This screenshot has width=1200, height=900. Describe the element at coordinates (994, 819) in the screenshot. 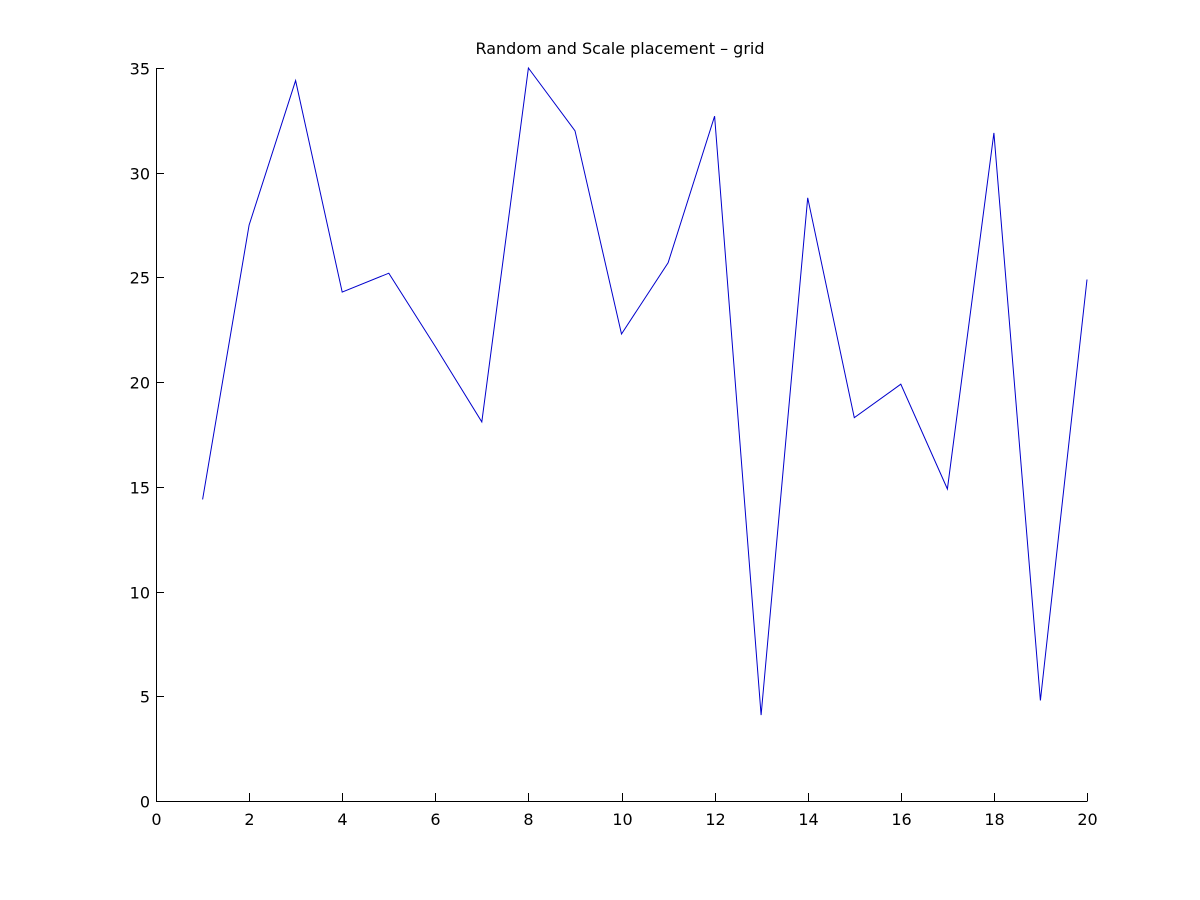

I see `x-tick-label: 18` at that location.